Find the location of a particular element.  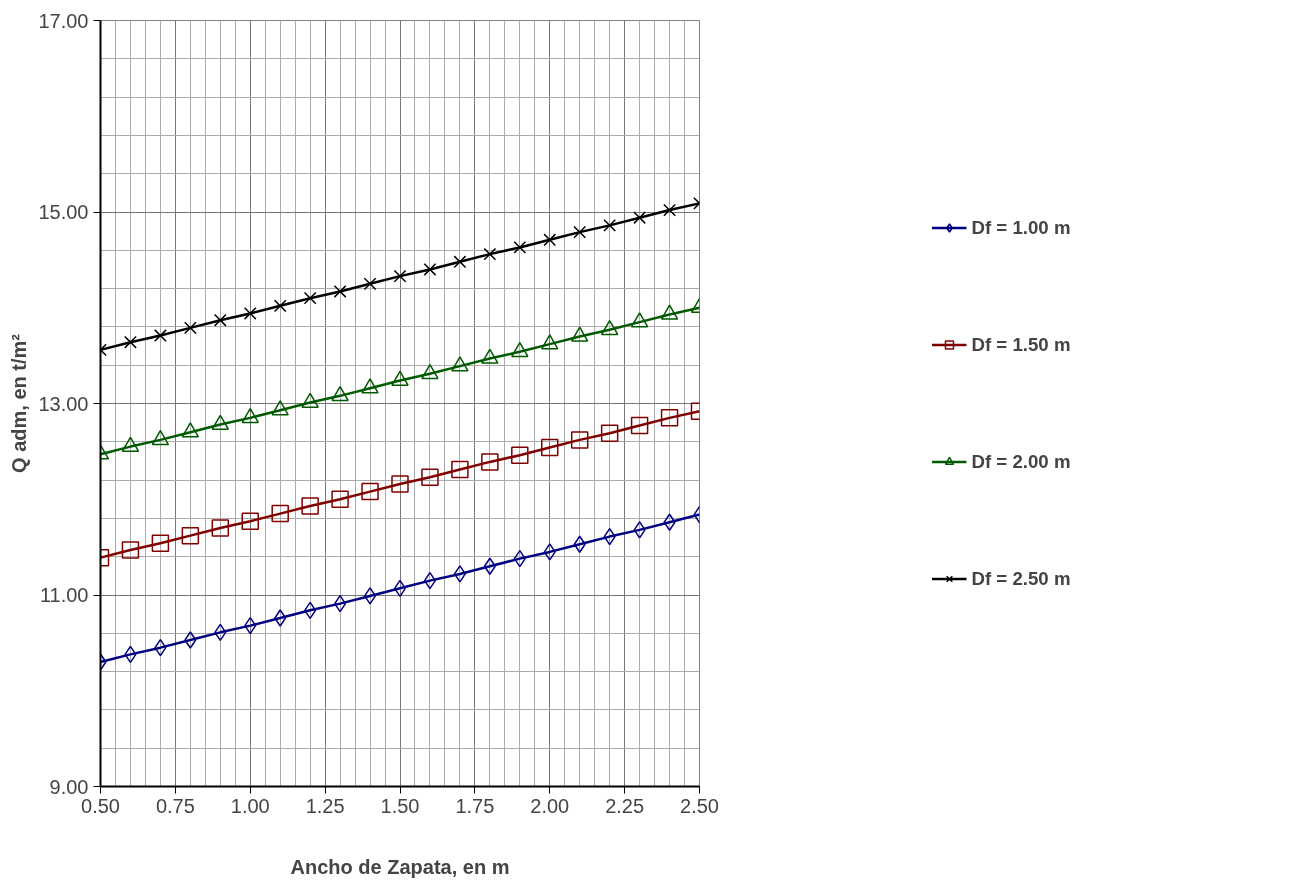

legend-label: Df = 1.50 m is located at coordinates (1021, 344).